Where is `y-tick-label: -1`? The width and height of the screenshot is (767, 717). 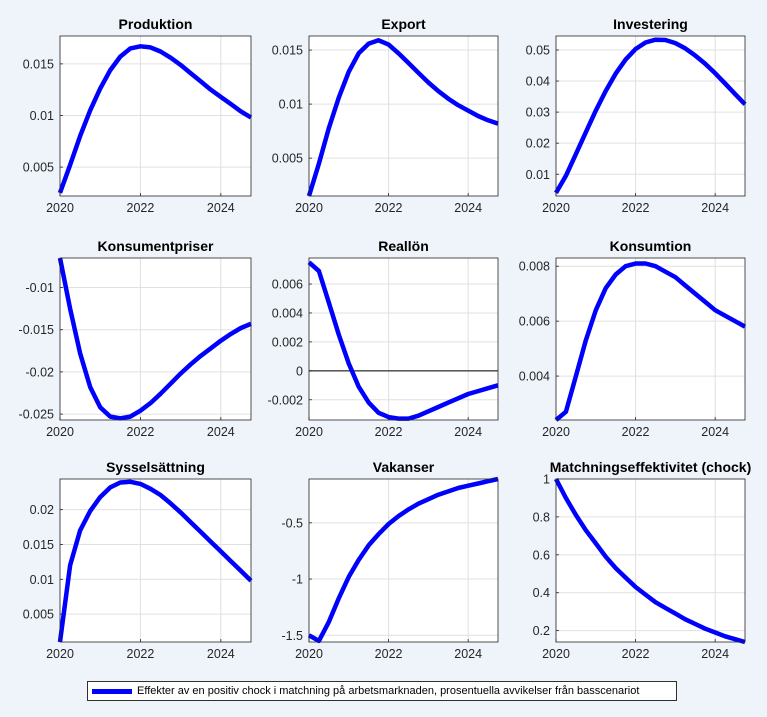
y-tick-label: -1 is located at coordinates (297, 580).